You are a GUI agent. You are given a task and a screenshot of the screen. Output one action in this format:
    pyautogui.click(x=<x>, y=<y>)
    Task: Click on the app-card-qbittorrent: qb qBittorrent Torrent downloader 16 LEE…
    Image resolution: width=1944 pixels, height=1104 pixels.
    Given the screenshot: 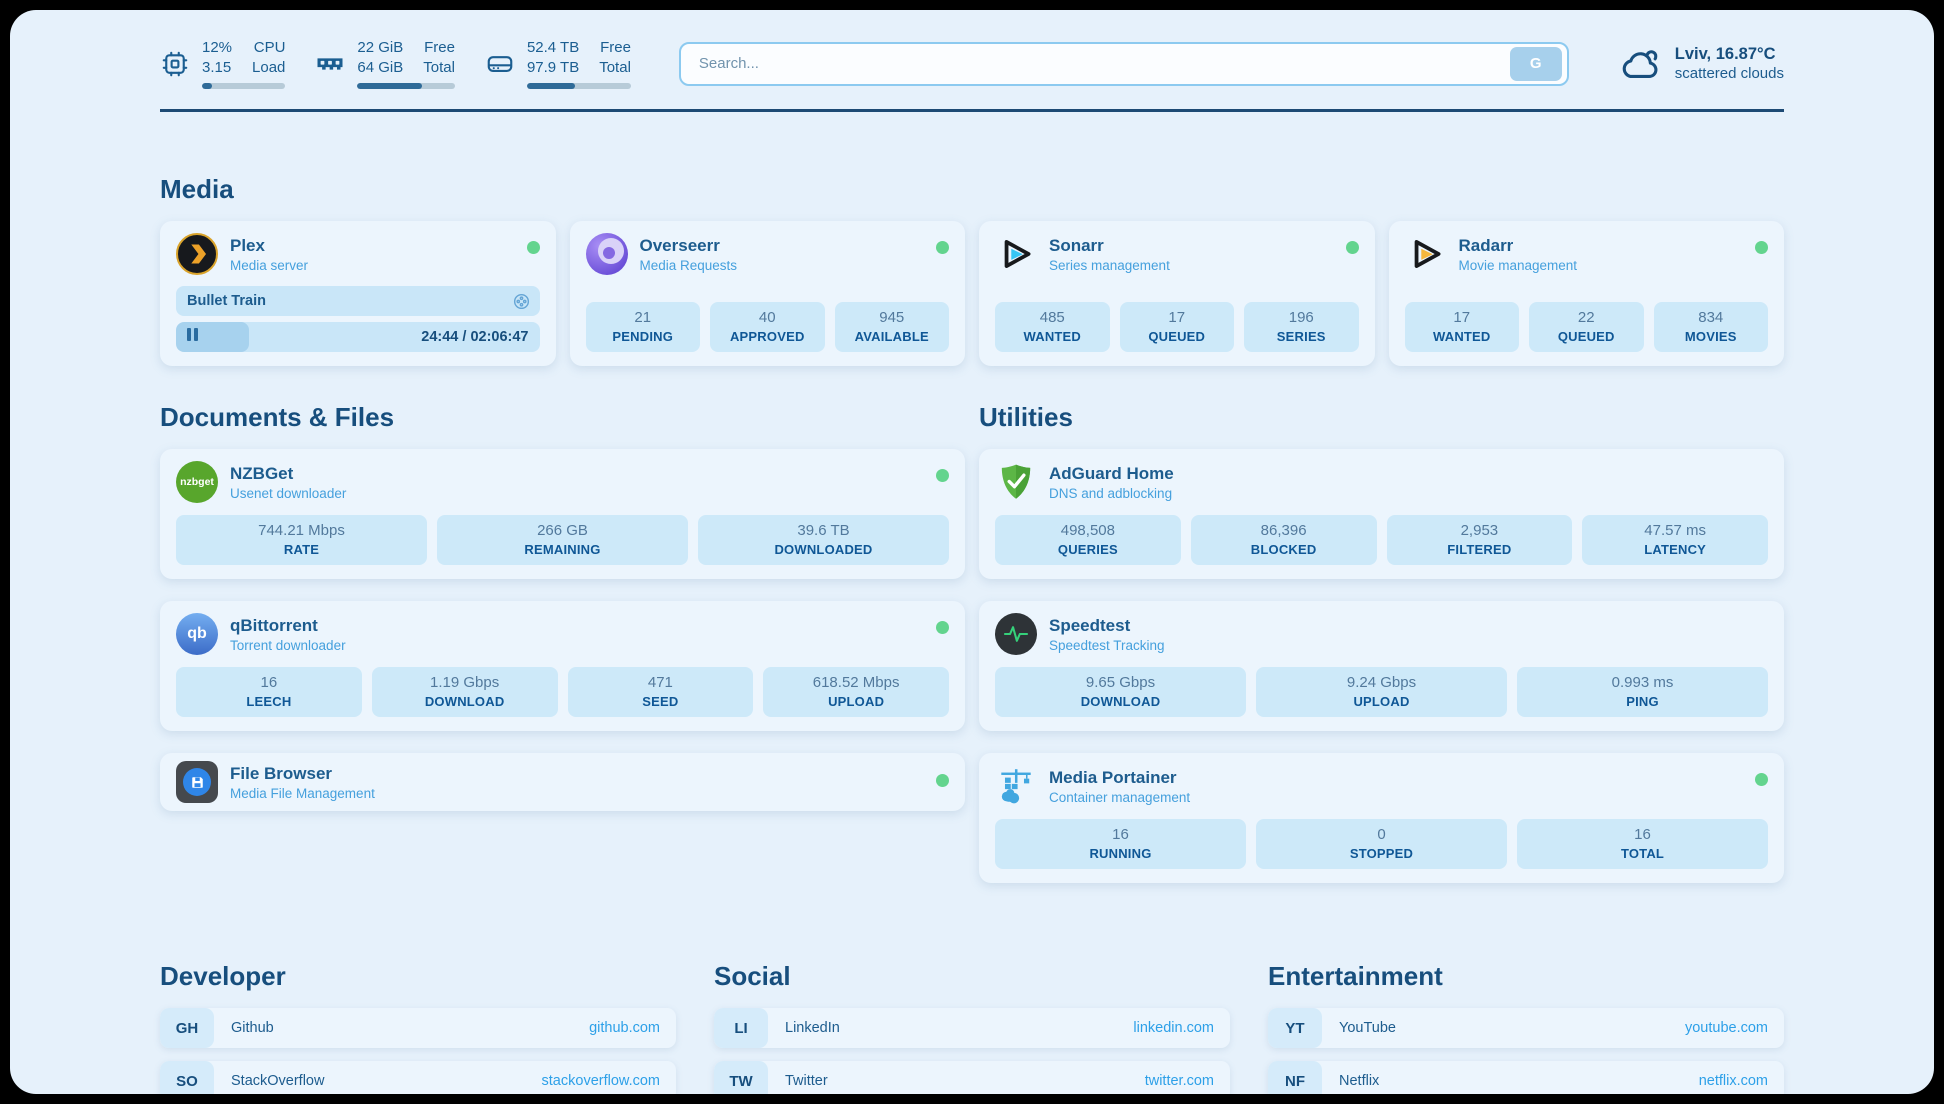 What is the action you would take?
    pyautogui.click(x=562, y=666)
    